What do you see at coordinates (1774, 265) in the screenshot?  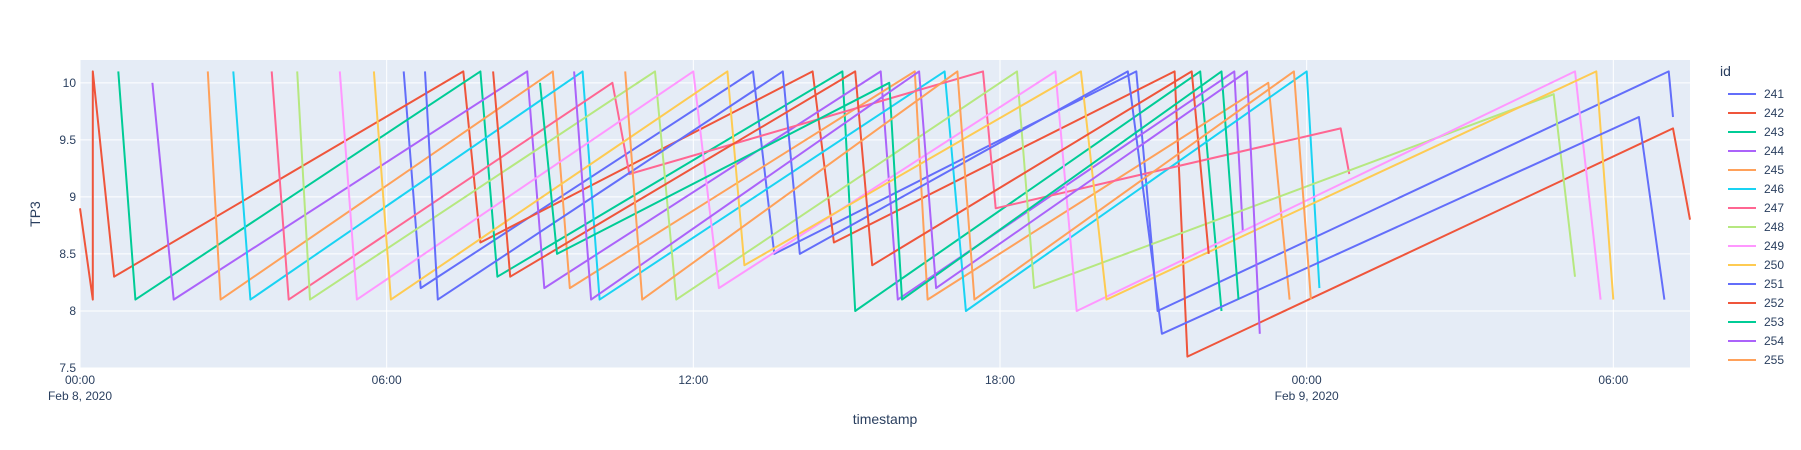 I see `legend-label: 250` at bounding box center [1774, 265].